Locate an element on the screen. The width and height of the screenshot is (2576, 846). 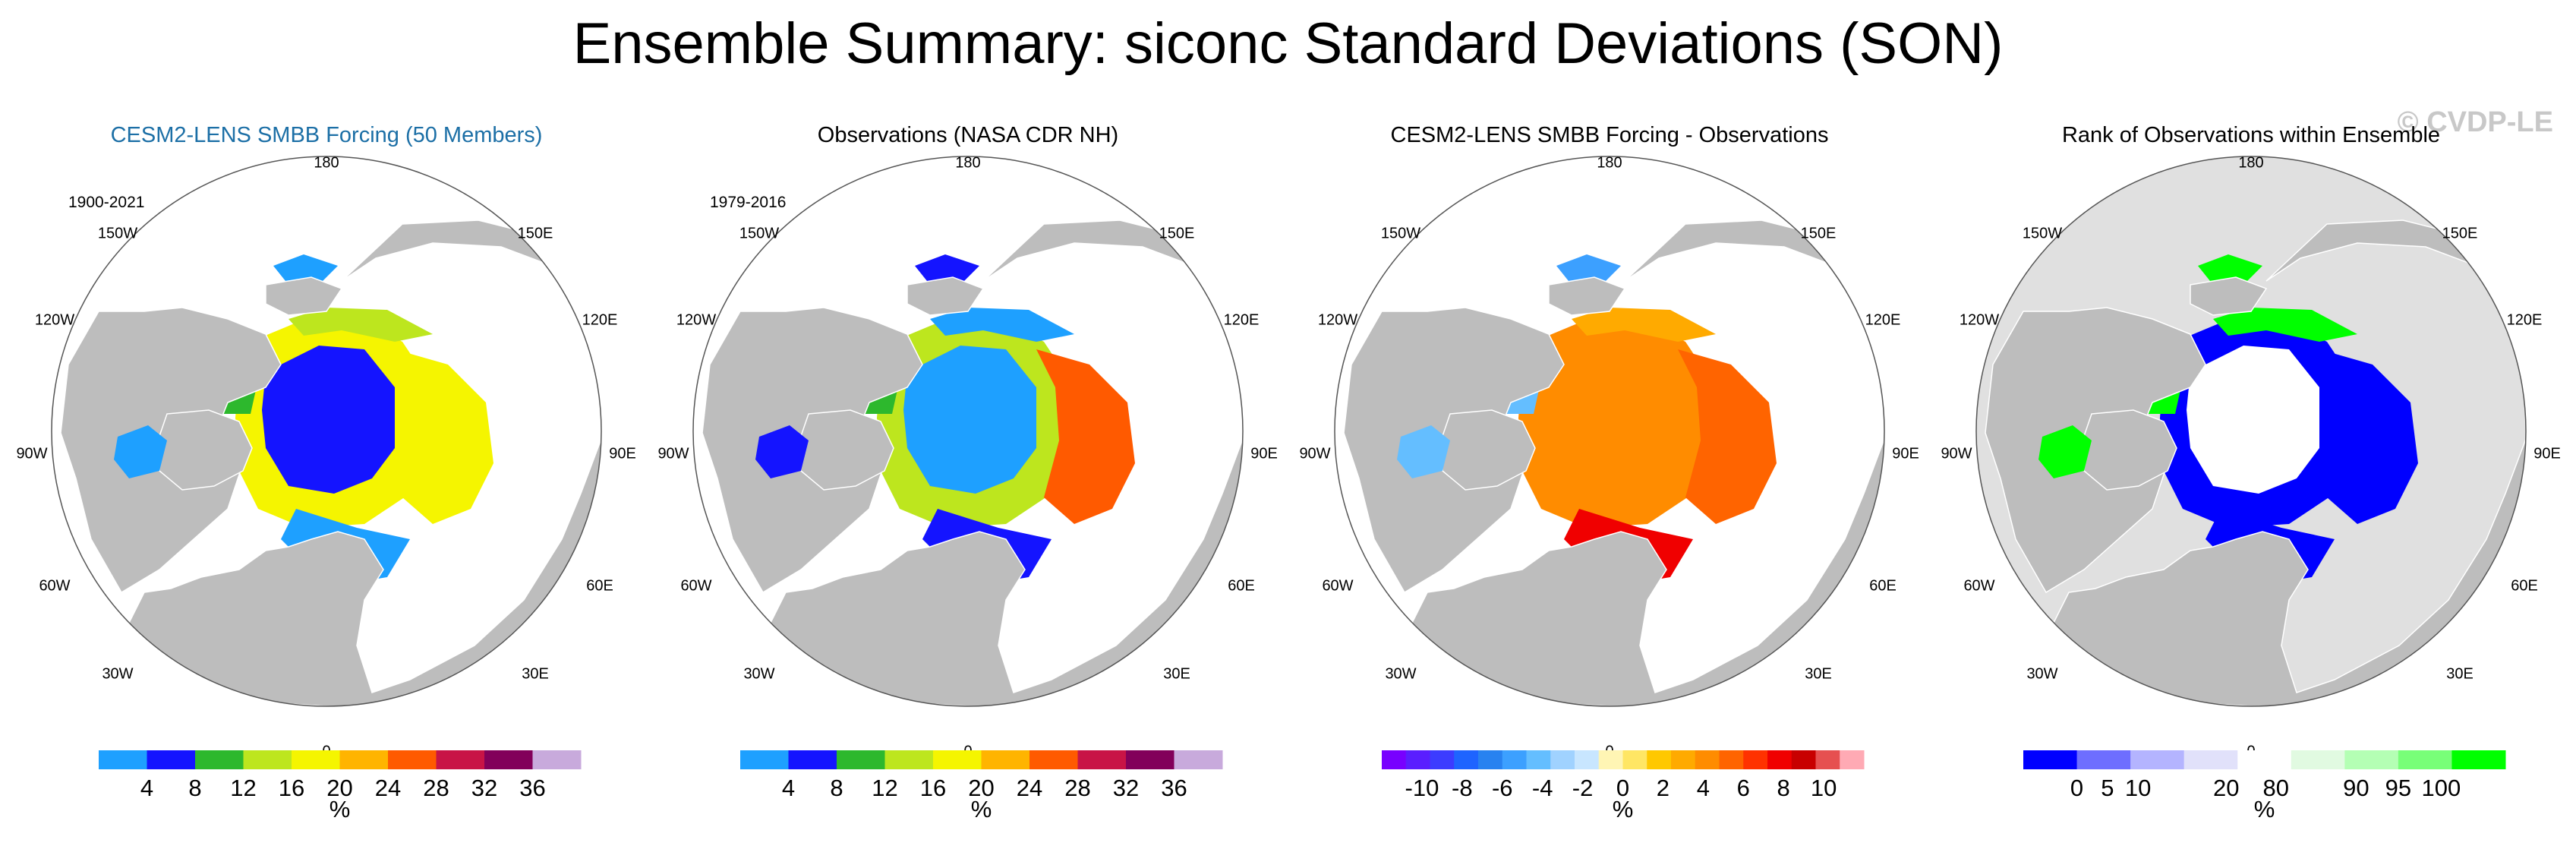
colorbar-tick-label: 2 is located at coordinates (1663, 788).